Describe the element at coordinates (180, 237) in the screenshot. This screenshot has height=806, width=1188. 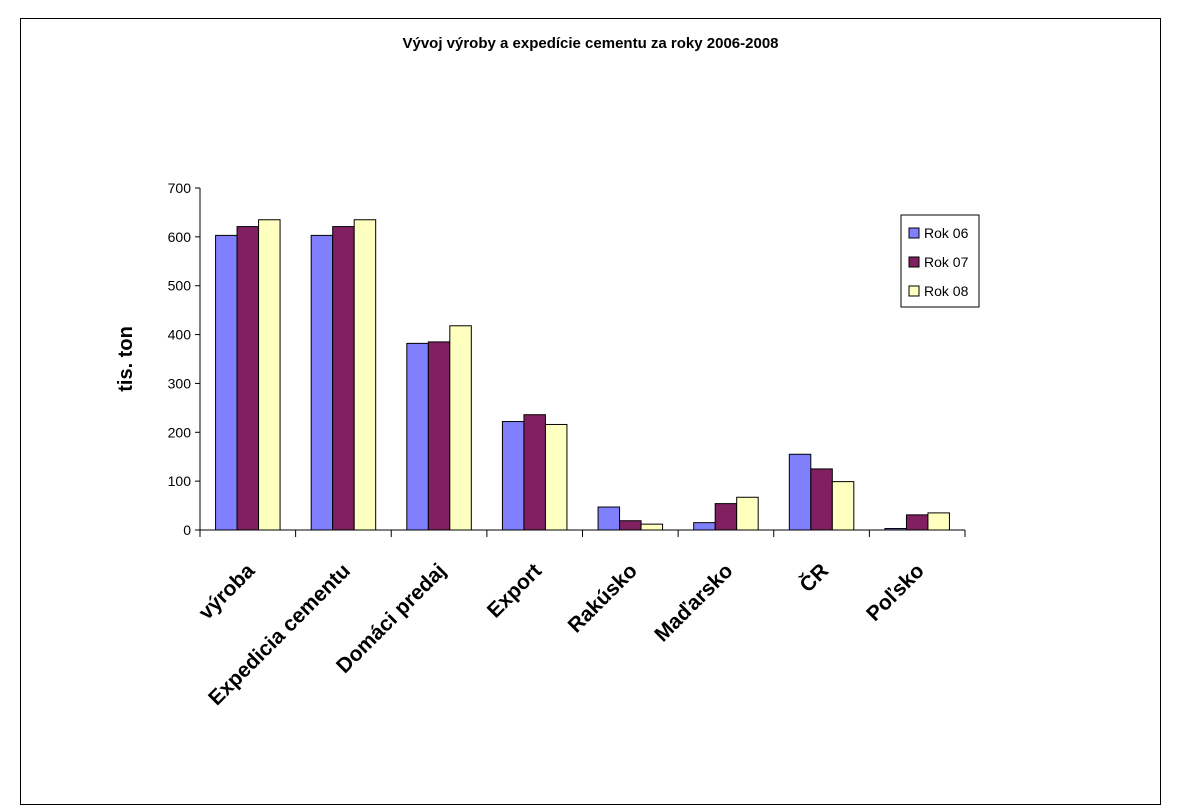
I see `y-tick-label: 600` at that location.